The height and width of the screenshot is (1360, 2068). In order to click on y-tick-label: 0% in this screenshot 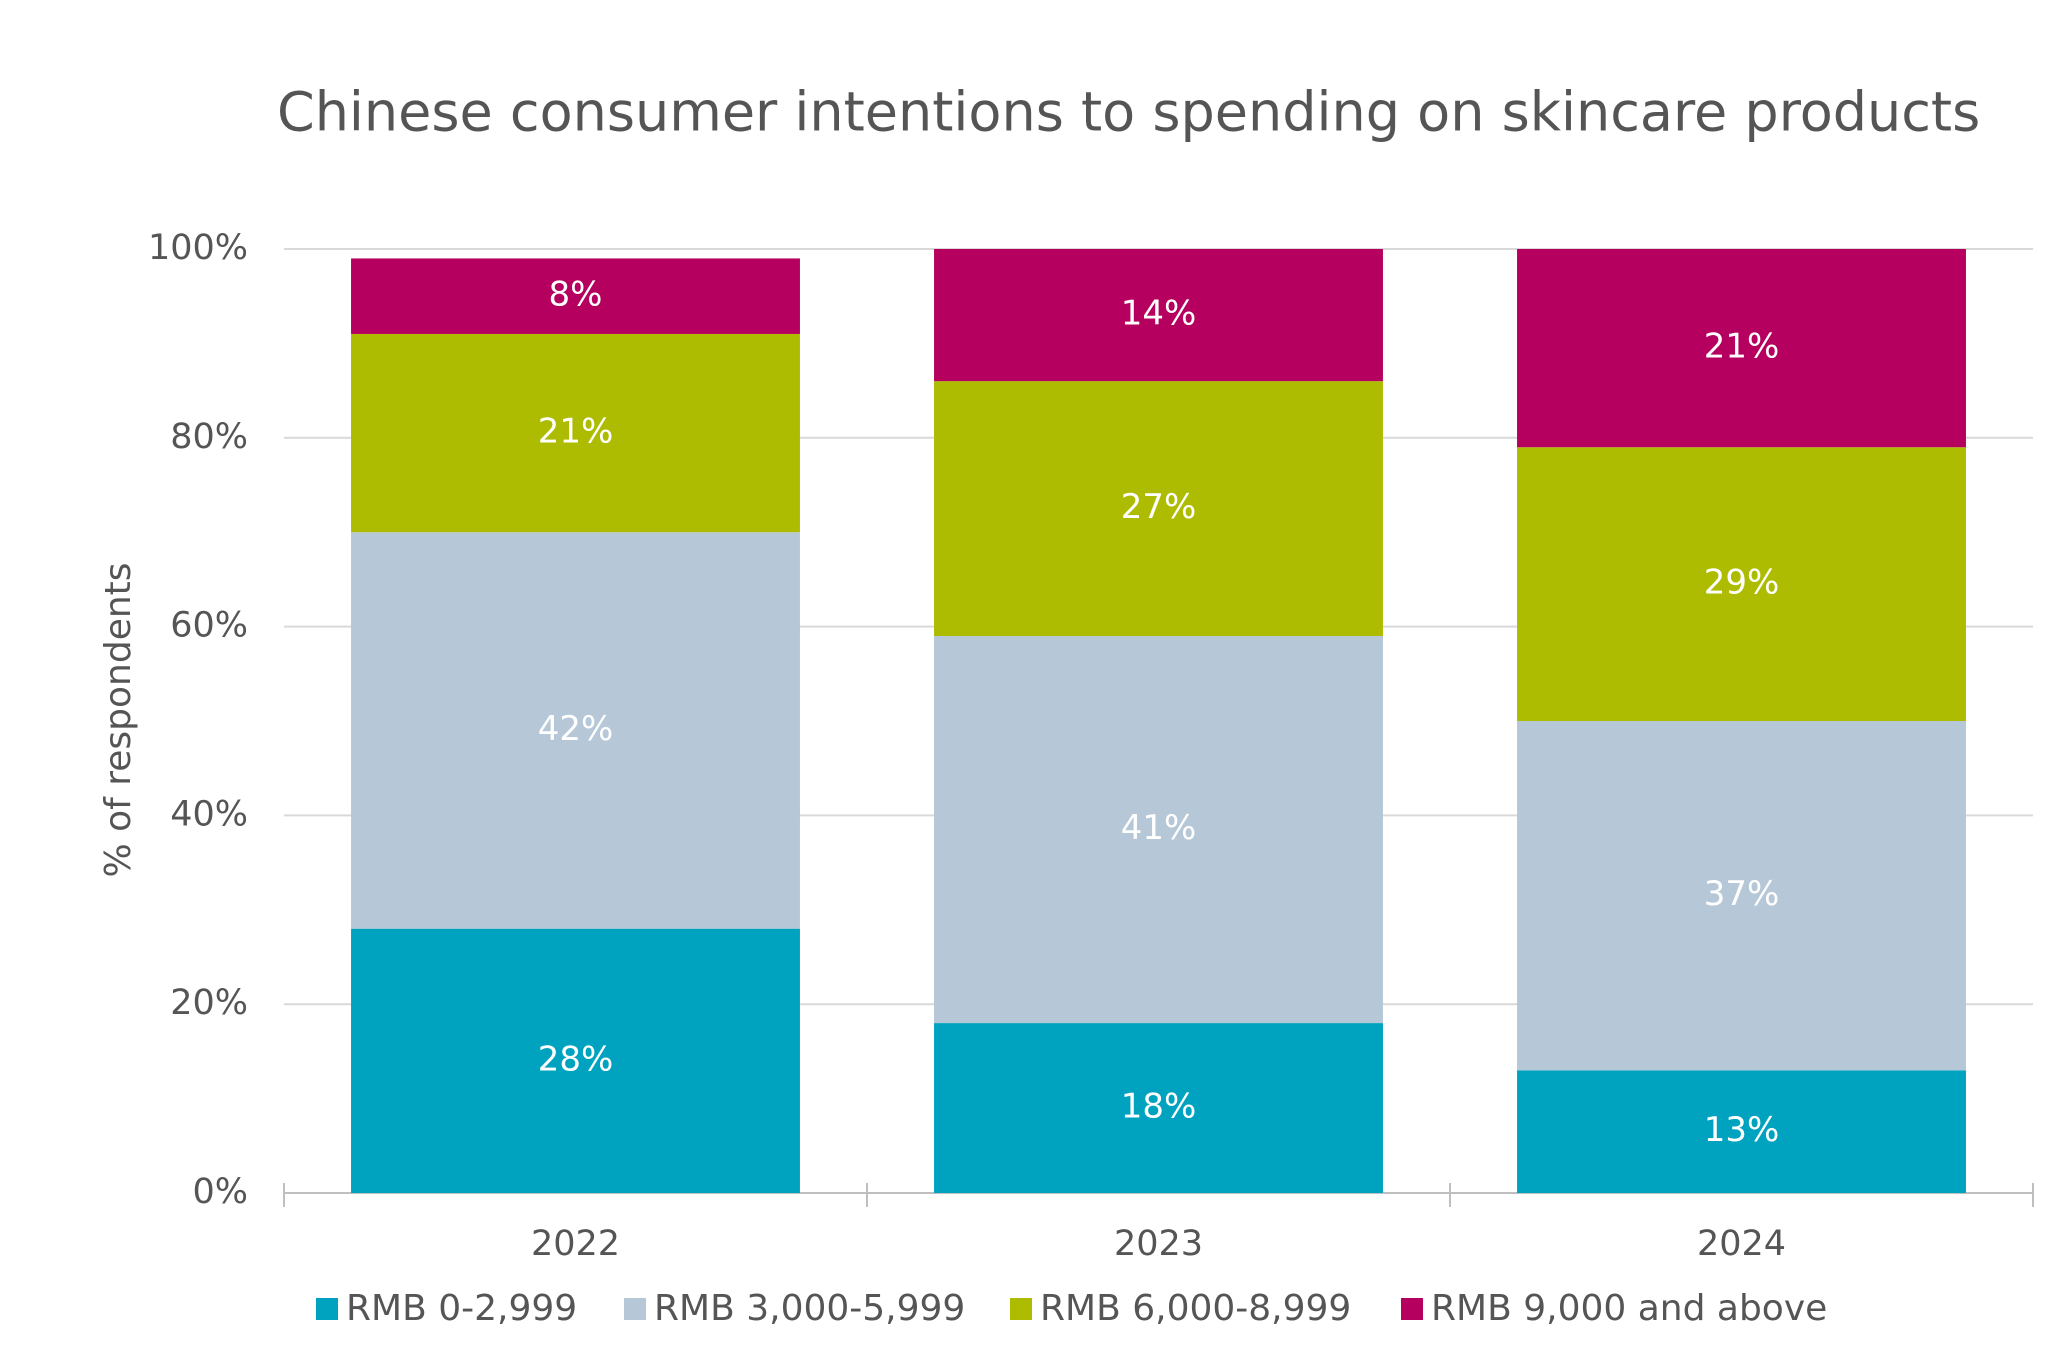, I will do `click(220, 1192)`.